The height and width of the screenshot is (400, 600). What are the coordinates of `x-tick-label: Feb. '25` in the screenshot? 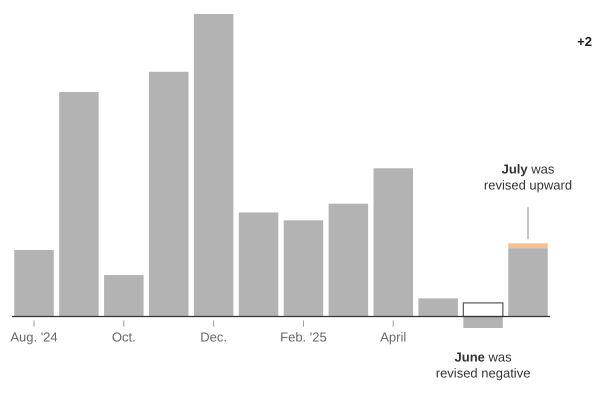 It's located at (303, 337).